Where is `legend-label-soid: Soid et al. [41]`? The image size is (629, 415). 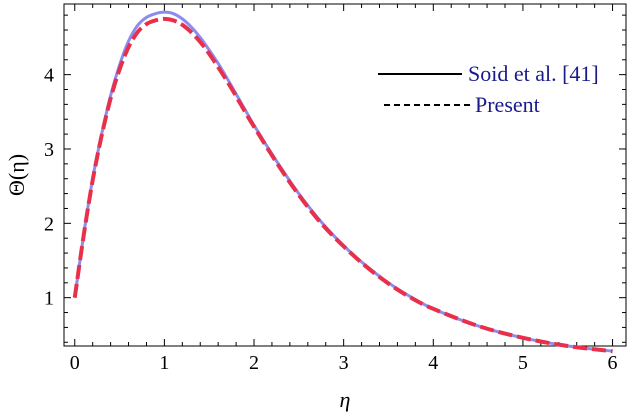
legend-label-soid: Soid et al. [41] is located at coordinates (533, 73).